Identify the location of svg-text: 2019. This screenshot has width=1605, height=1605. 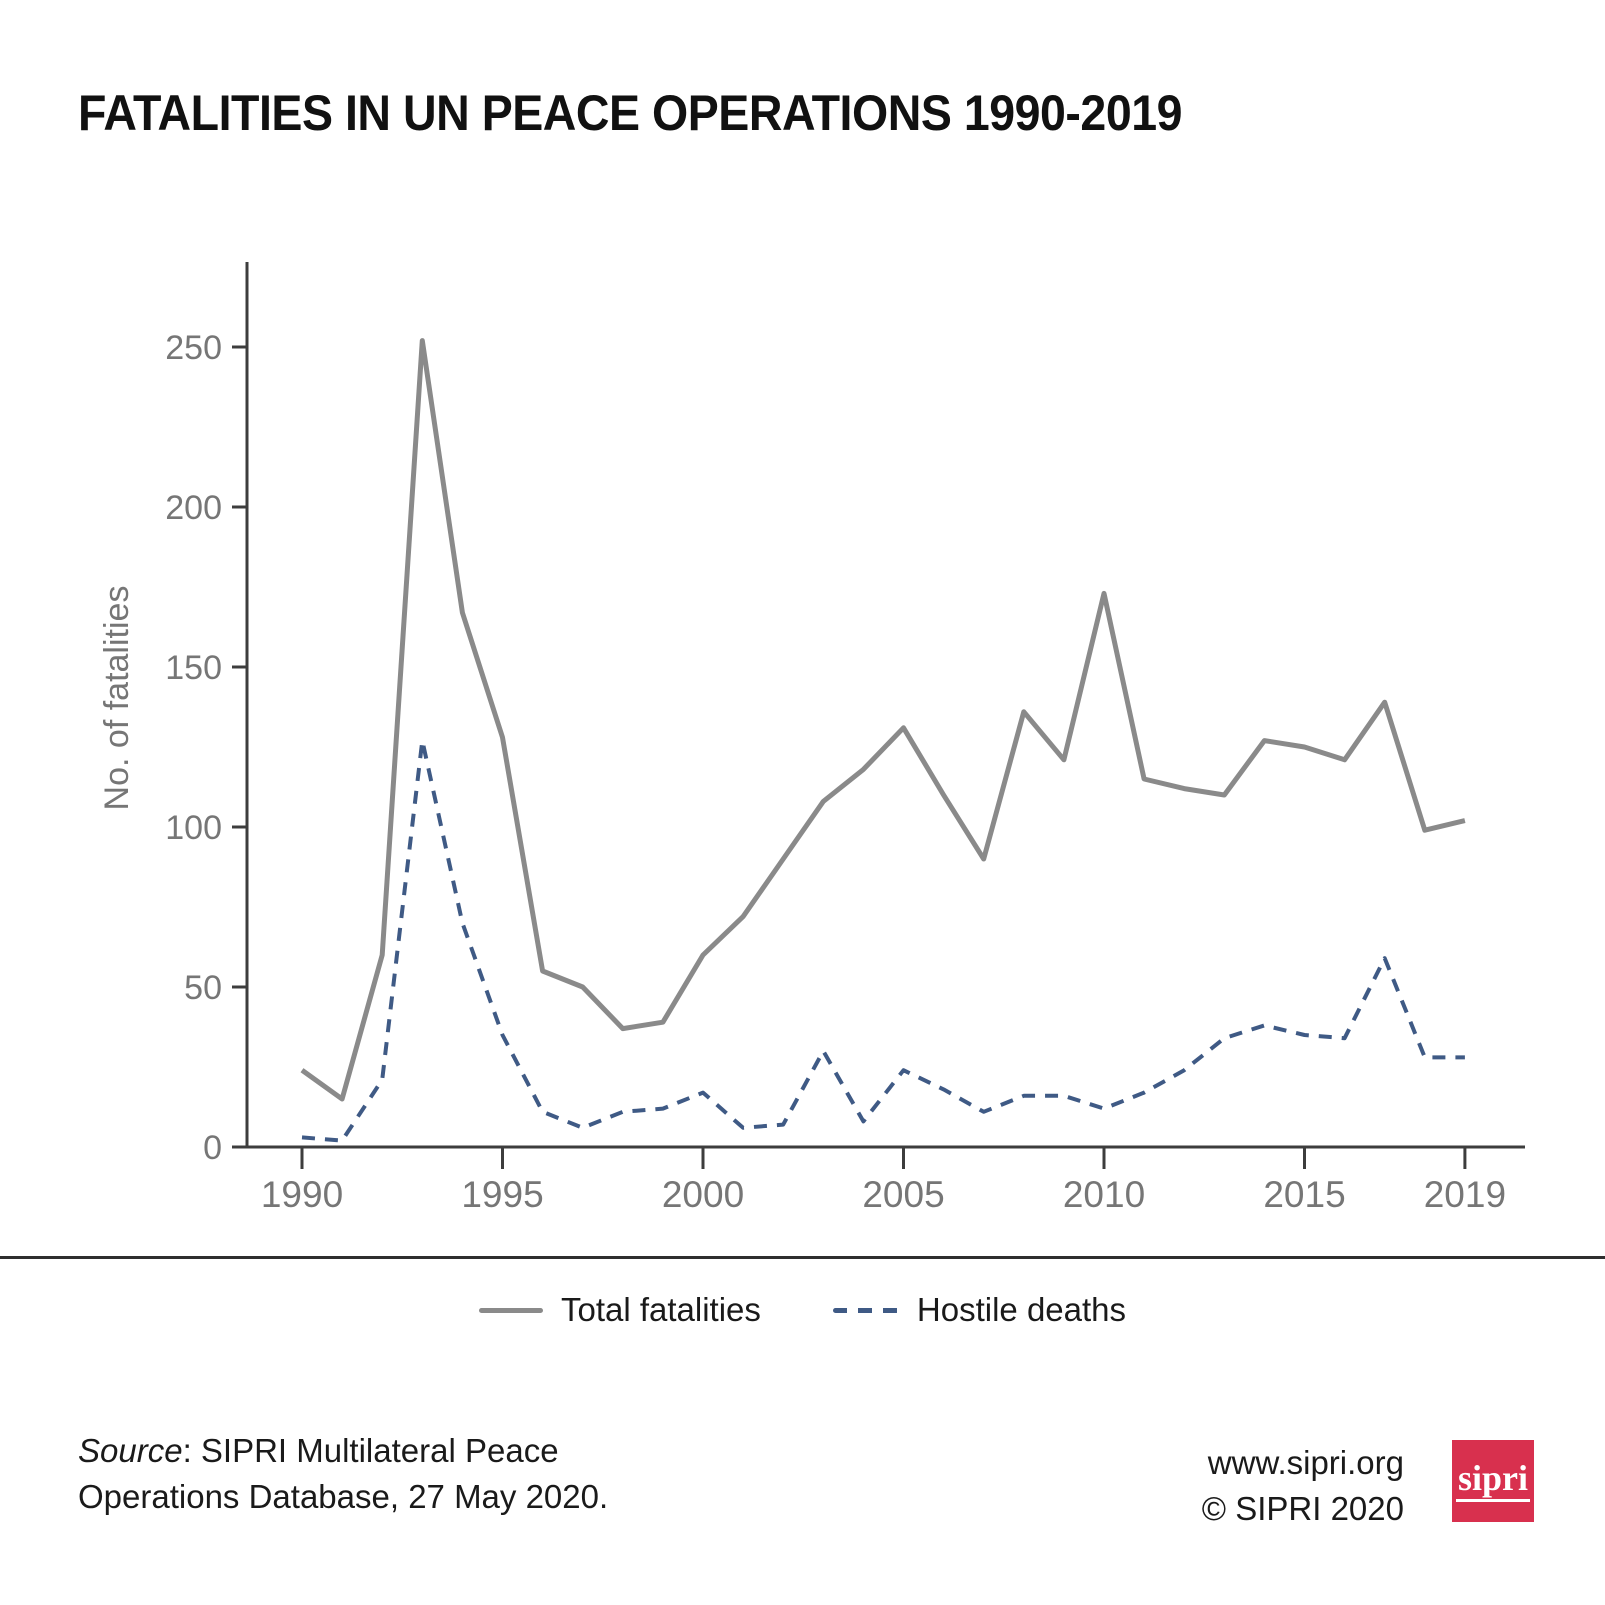
(1465, 1194).